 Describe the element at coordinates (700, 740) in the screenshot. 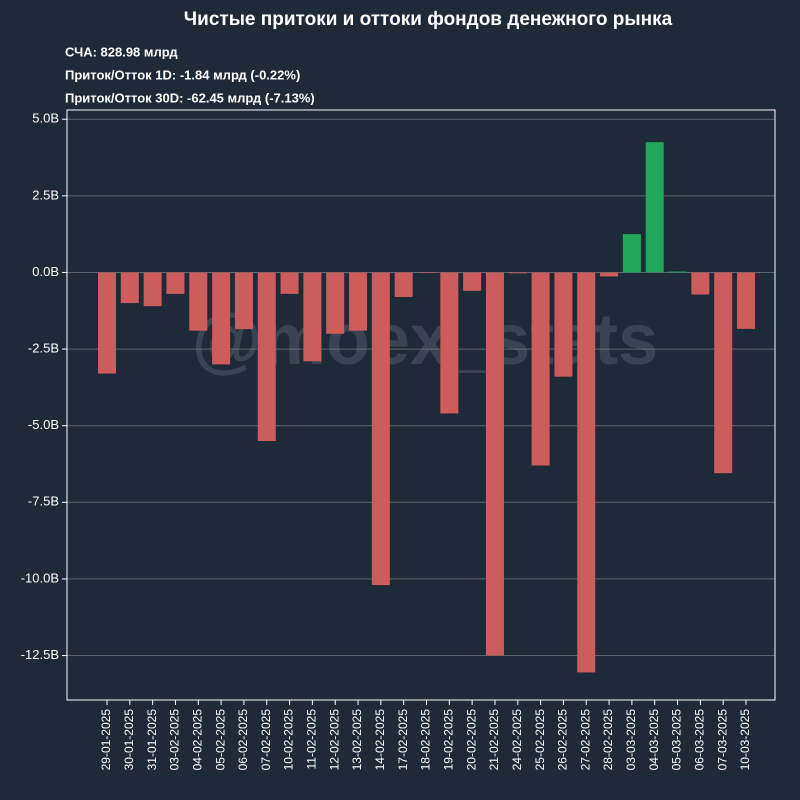

I see `x-tick-label: 06-03-2025` at that location.